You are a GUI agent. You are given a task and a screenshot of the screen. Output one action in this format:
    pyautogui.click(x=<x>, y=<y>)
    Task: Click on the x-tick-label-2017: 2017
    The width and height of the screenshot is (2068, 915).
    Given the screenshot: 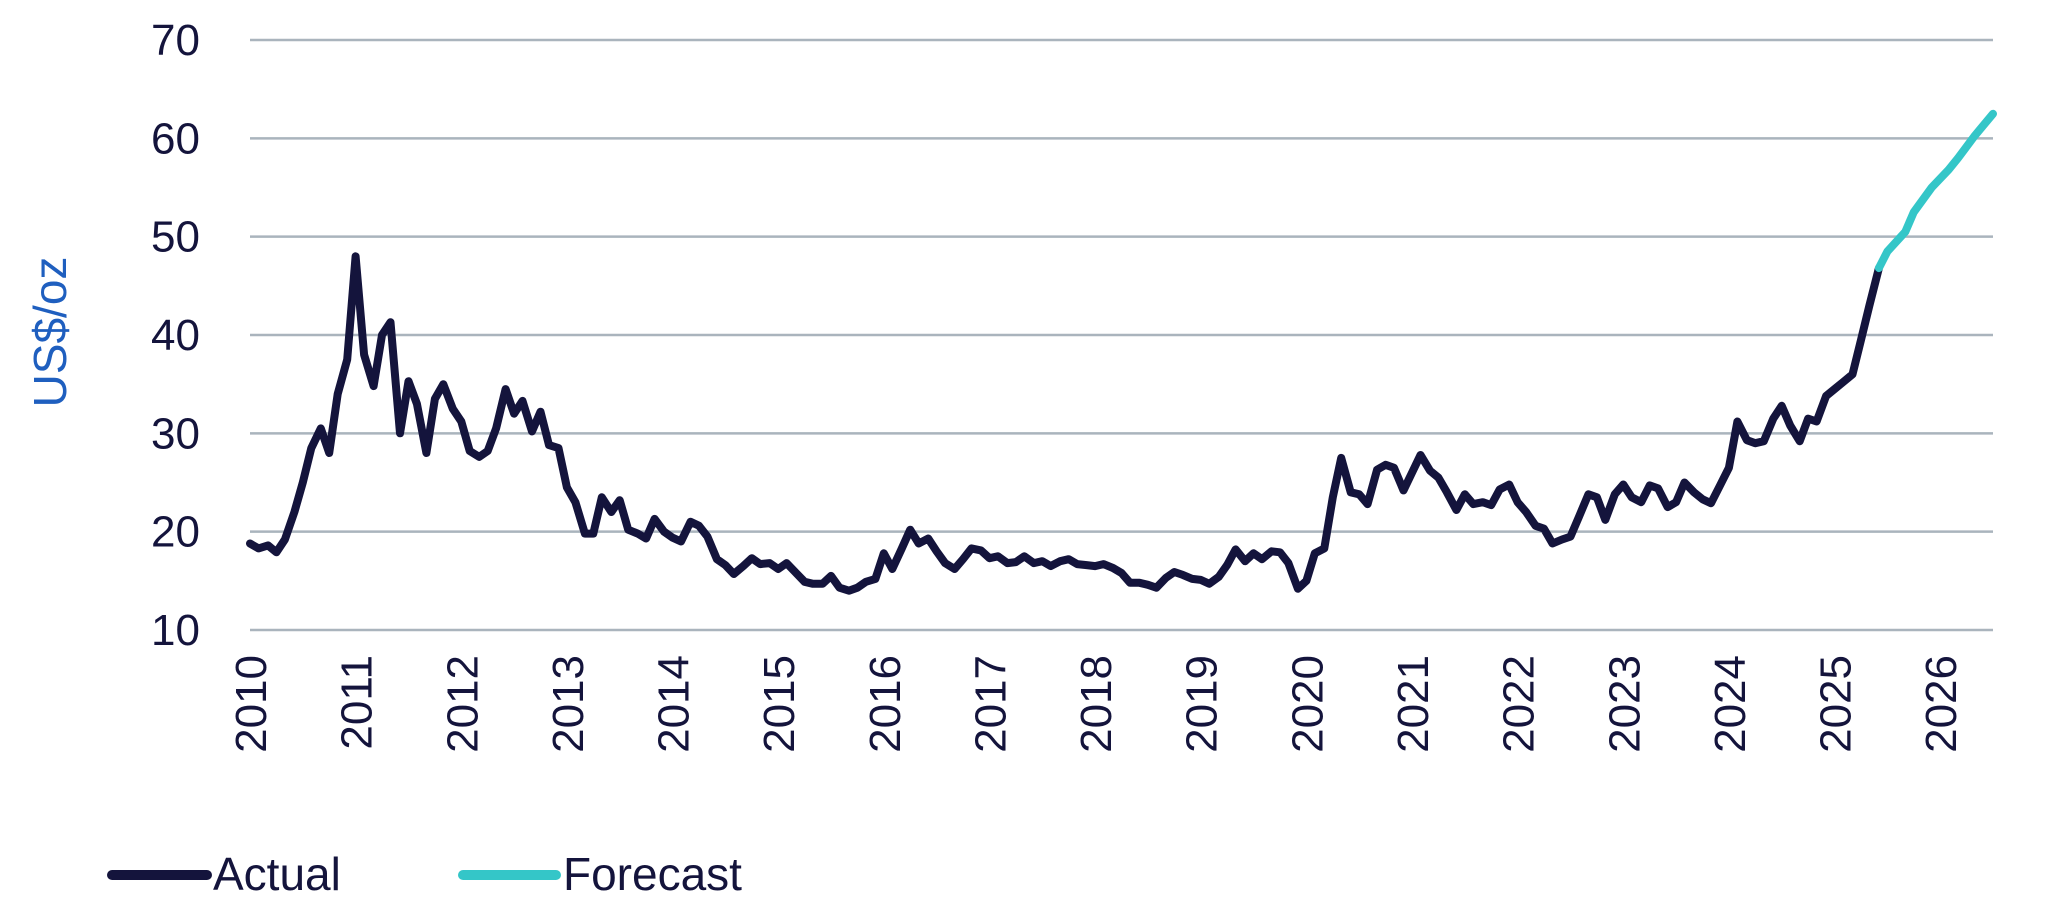 What is the action you would take?
    pyautogui.click(x=990, y=704)
    